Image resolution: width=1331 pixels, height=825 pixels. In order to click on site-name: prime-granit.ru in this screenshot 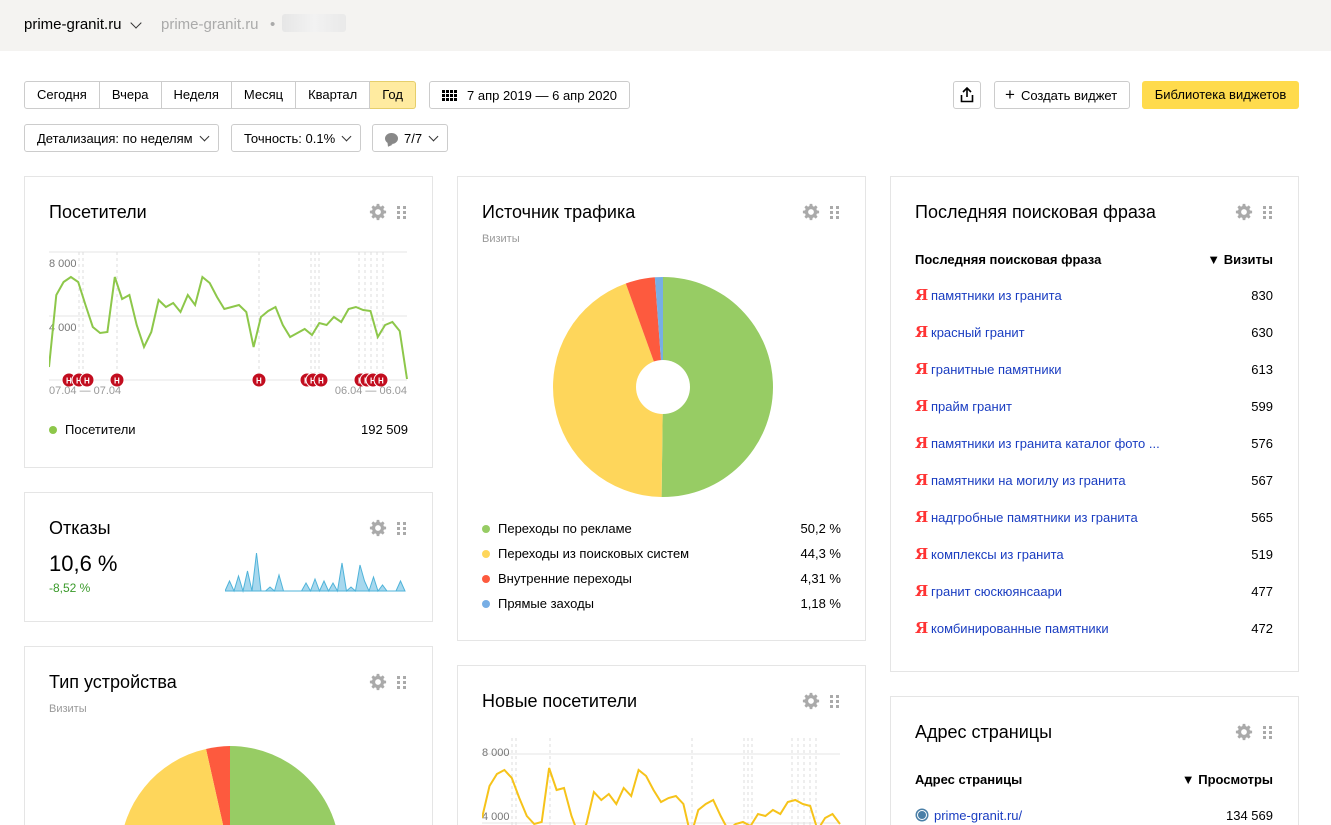, I will do `click(73, 24)`.